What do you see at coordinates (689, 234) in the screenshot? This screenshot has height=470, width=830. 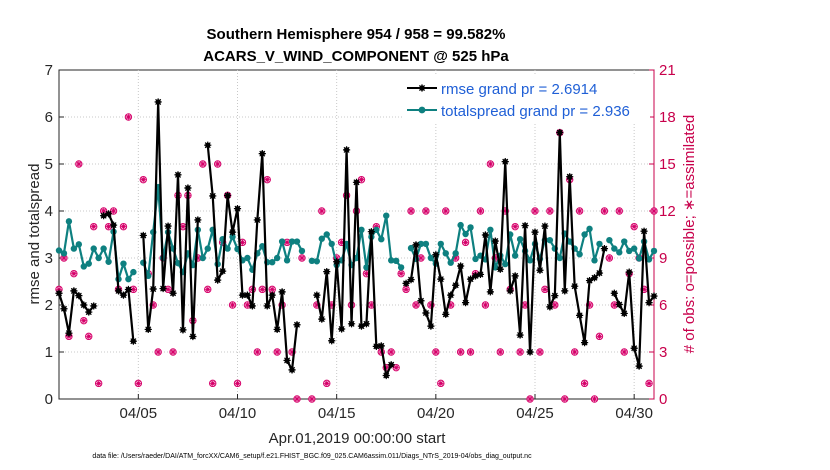 I see `y2-axis-label: # of obs: o=possible; ∗=assimilated` at bounding box center [689, 234].